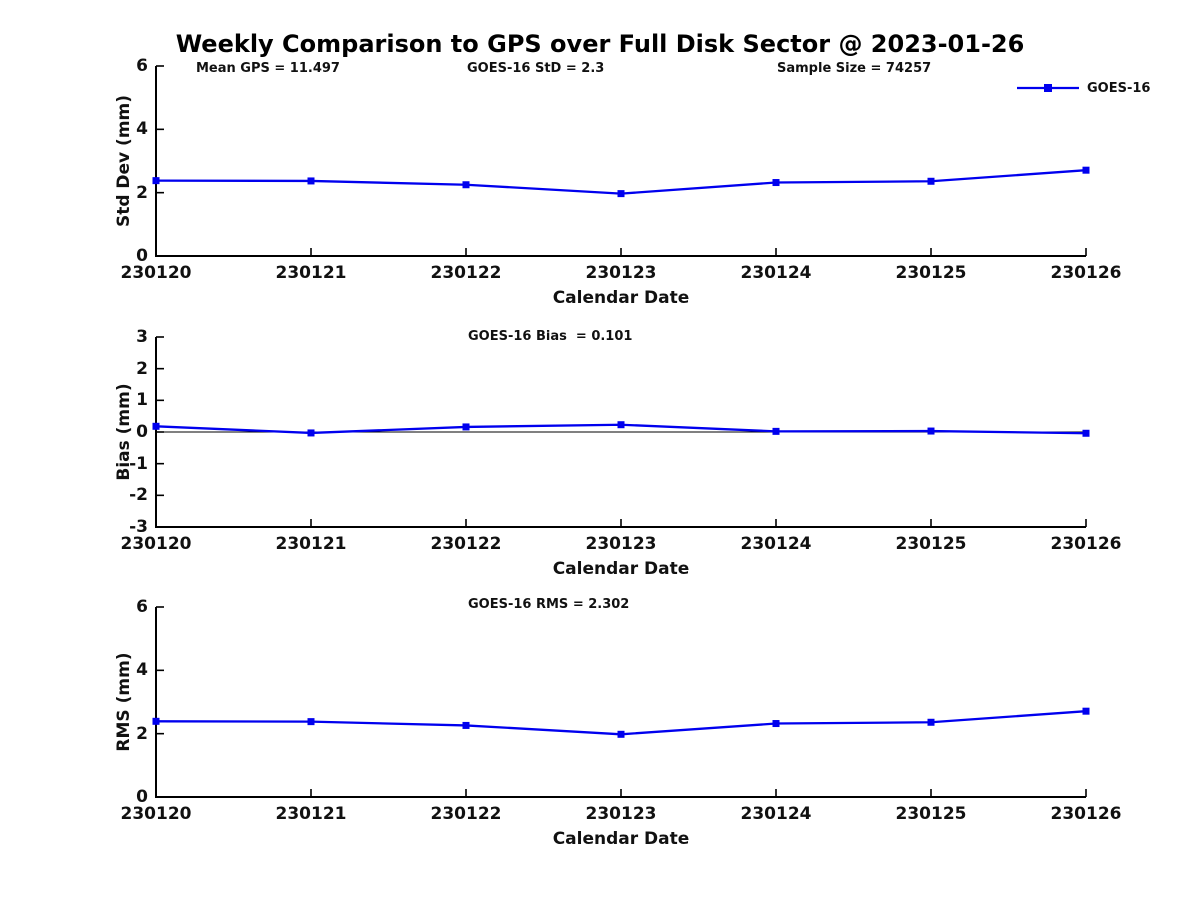  What do you see at coordinates (138, 495) in the screenshot?
I see `y-tick-label: -2` at bounding box center [138, 495].